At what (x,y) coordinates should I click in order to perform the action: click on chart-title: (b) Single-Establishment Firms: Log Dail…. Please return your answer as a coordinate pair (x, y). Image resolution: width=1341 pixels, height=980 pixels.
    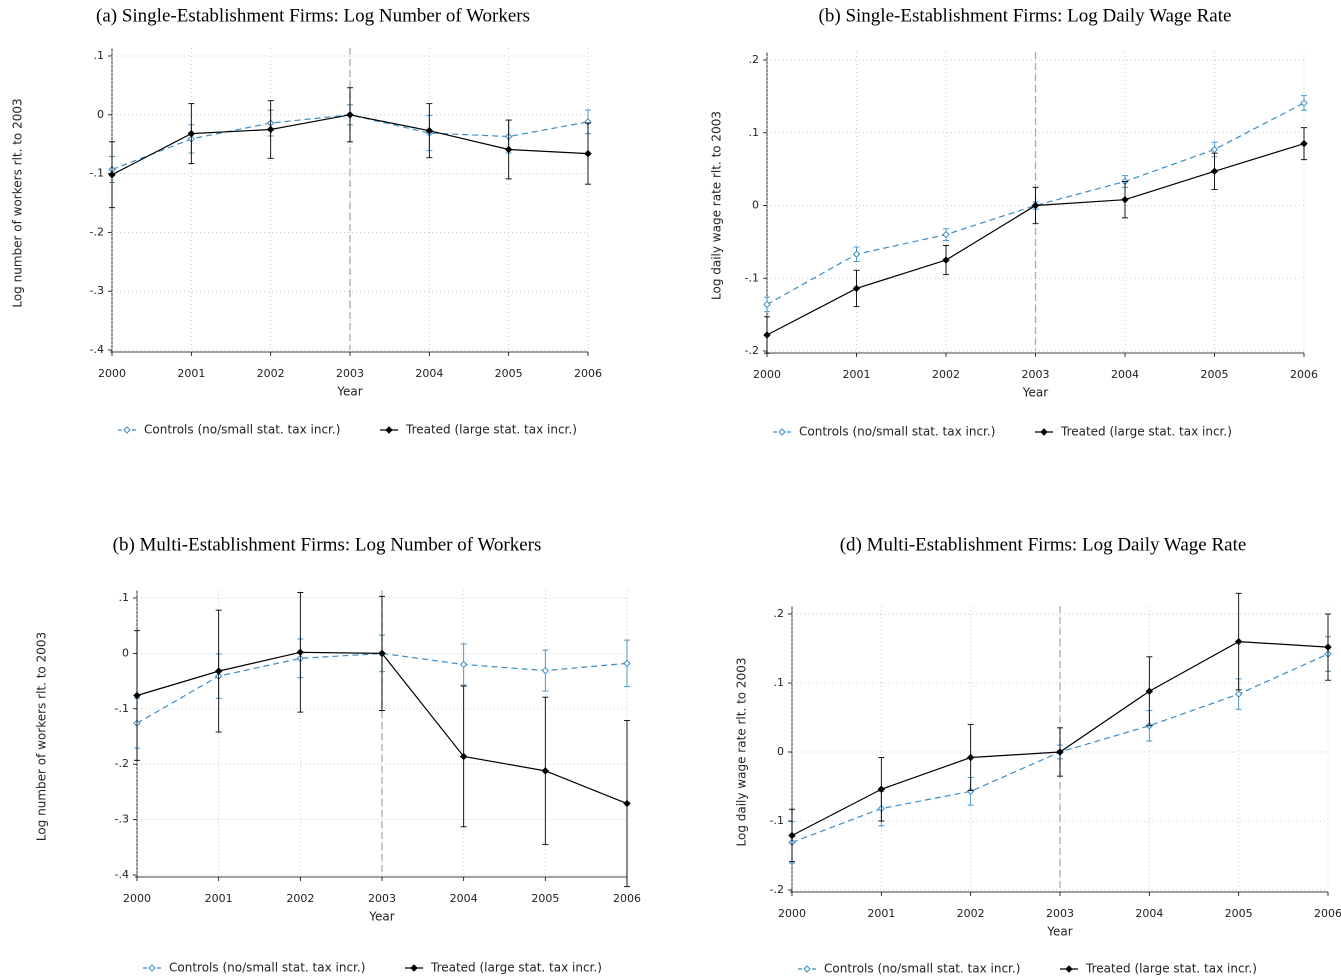
    Looking at the image, I should click on (1025, 15).